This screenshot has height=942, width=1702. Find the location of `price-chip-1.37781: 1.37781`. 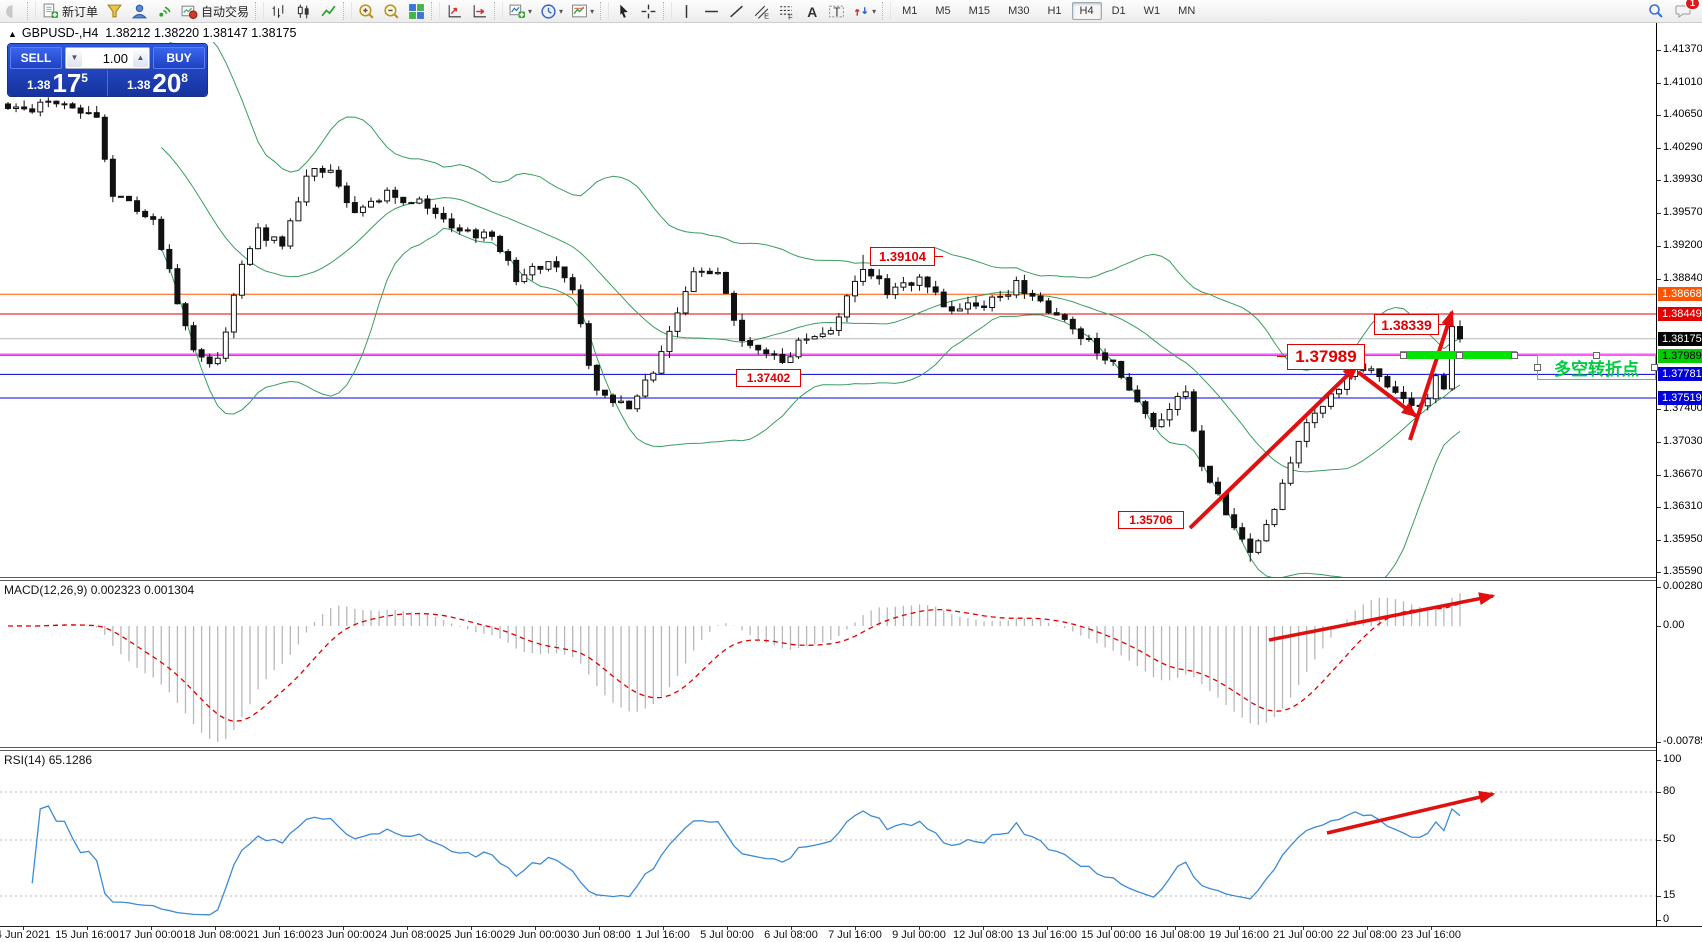

price-chip-1.37781: 1.37781 is located at coordinates (1680, 374).